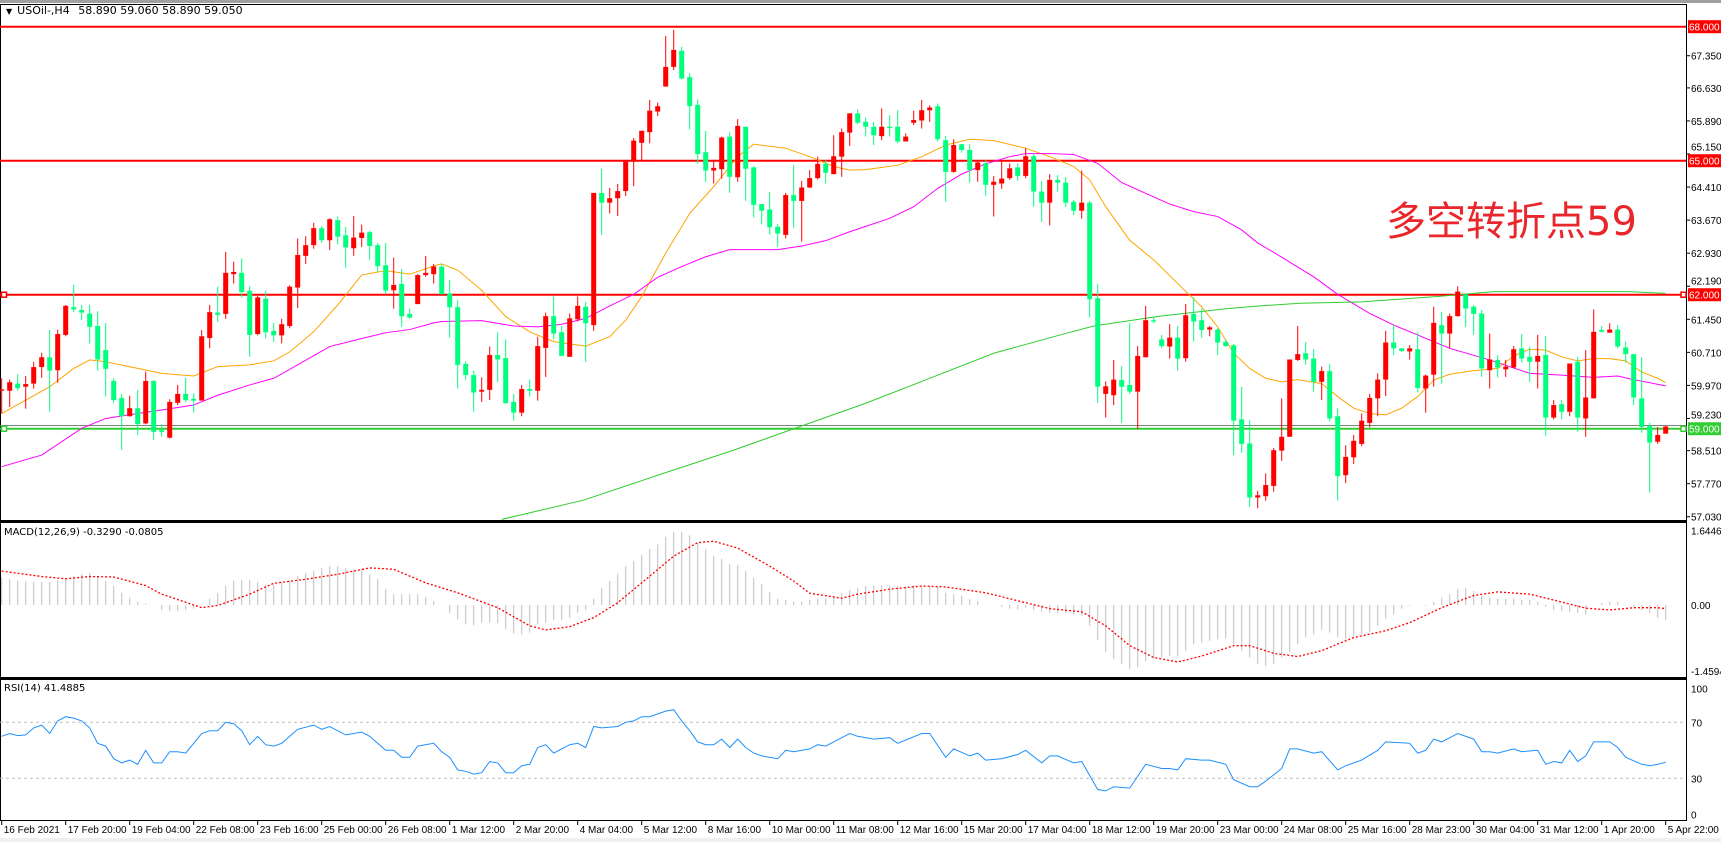 The image size is (1721, 842). I want to click on time-axis-label: 10 Mar 00:00, so click(801, 830).